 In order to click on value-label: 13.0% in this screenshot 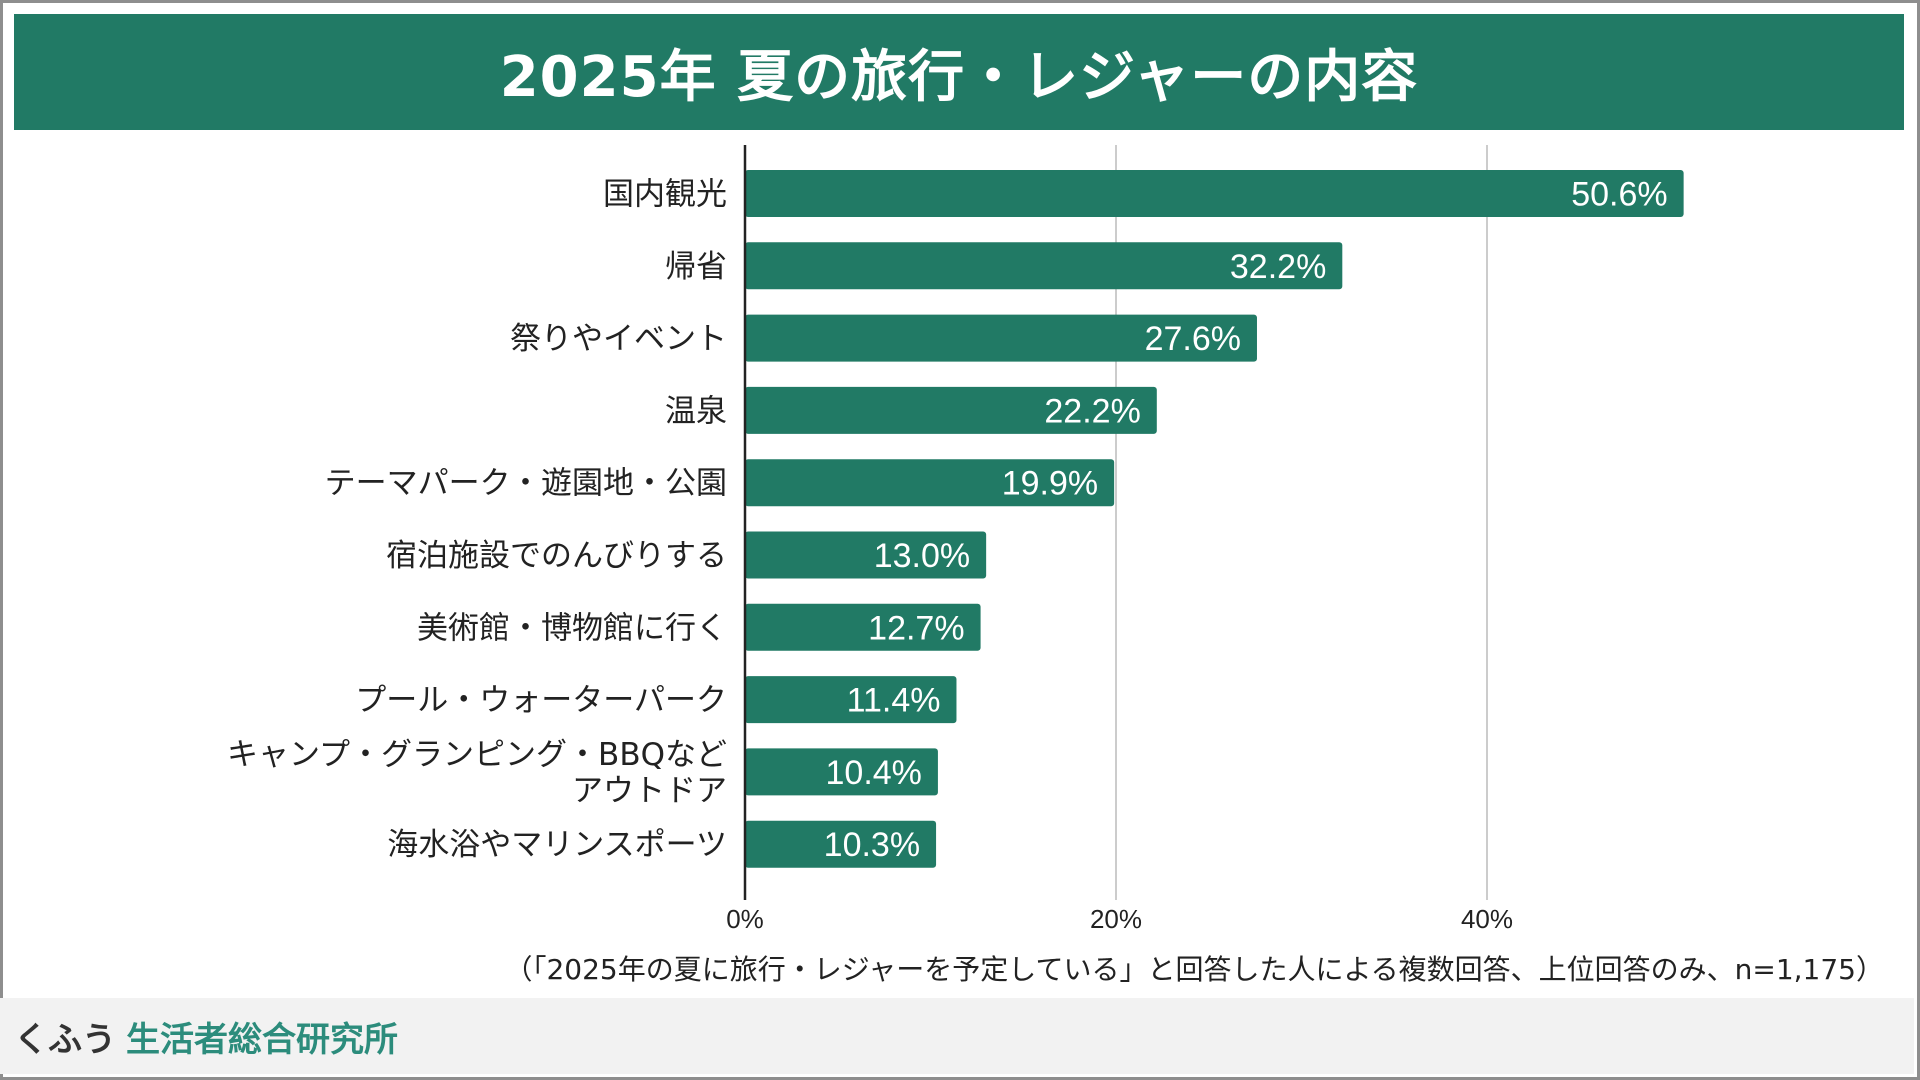, I will do `click(922, 556)`.